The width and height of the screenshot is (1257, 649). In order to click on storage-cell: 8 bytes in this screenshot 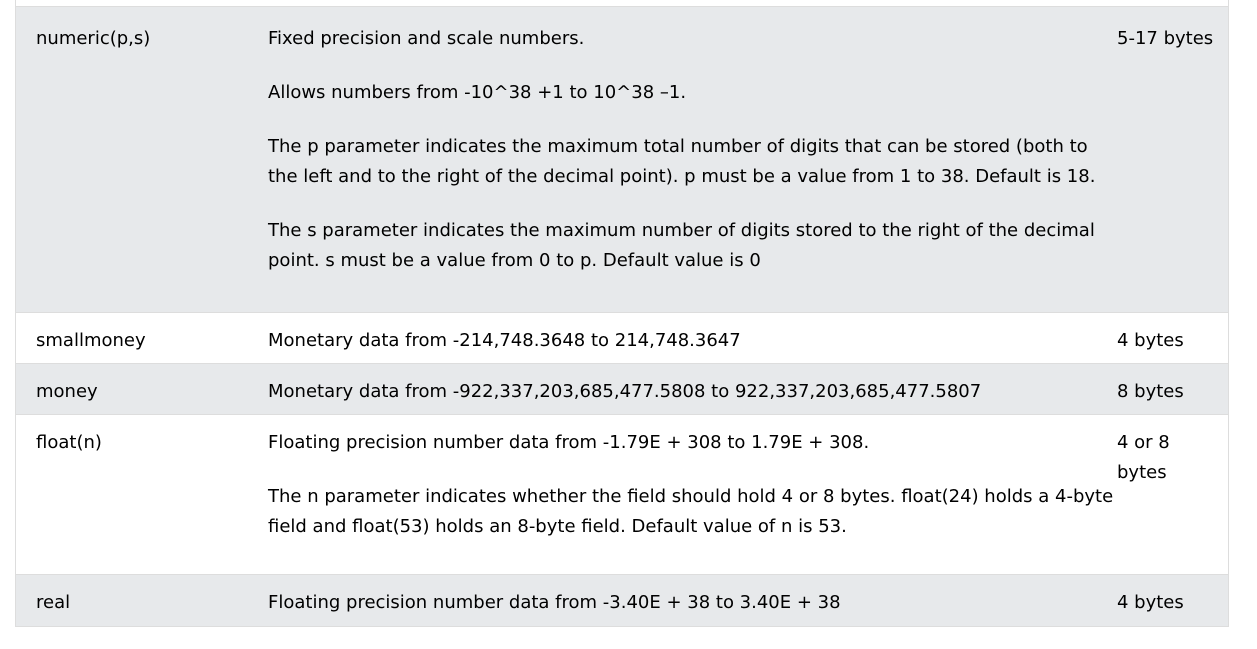, I will do `click(1172, 389)`.